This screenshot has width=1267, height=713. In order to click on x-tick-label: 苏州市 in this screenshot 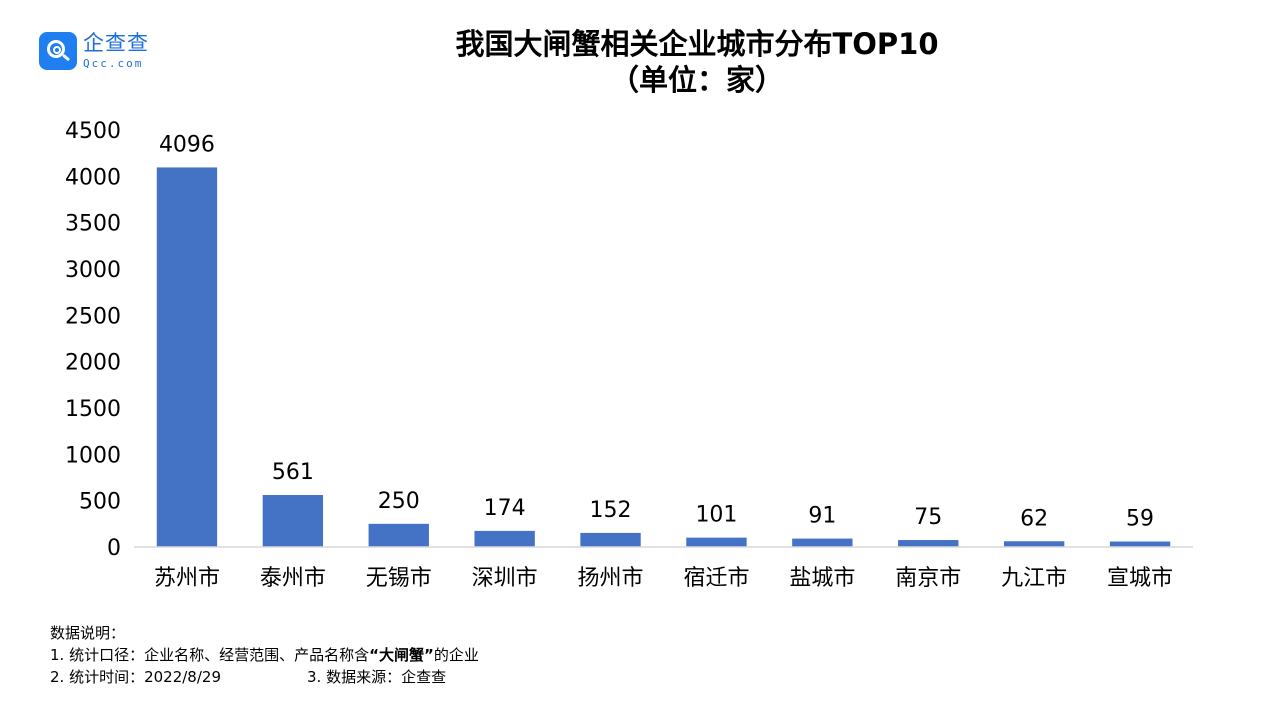, I will do `click(187, 578)`.